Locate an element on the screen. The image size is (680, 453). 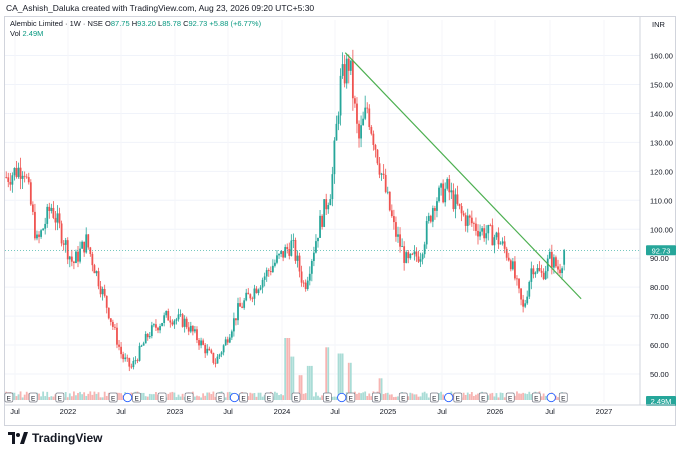
currency-label: INR is located at coordinates (658, 24).